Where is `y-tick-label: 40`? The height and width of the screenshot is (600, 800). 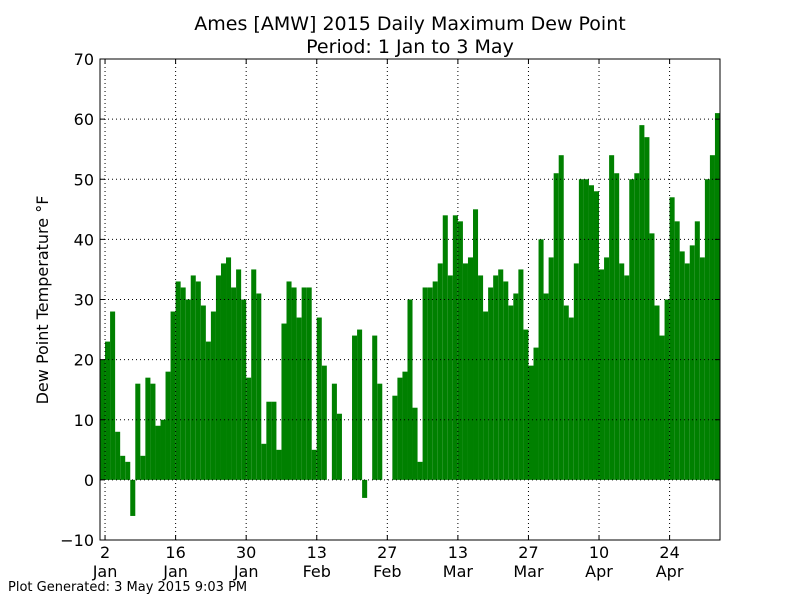
y-tick-label: 40 is located at coordinates (84, 239).